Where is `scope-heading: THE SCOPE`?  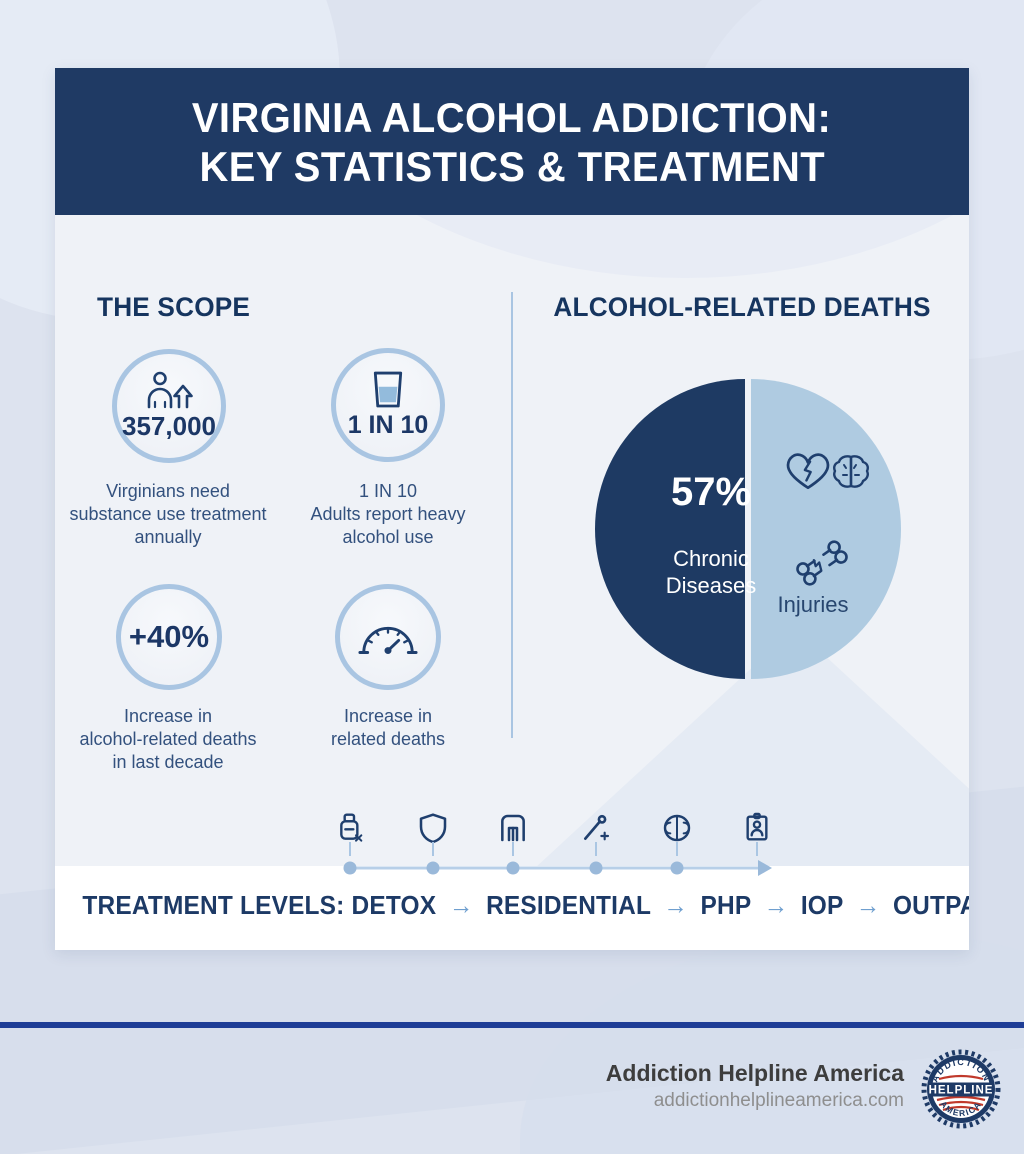 scope-heading: THE SCOPE is located at coordinates (174, 307).